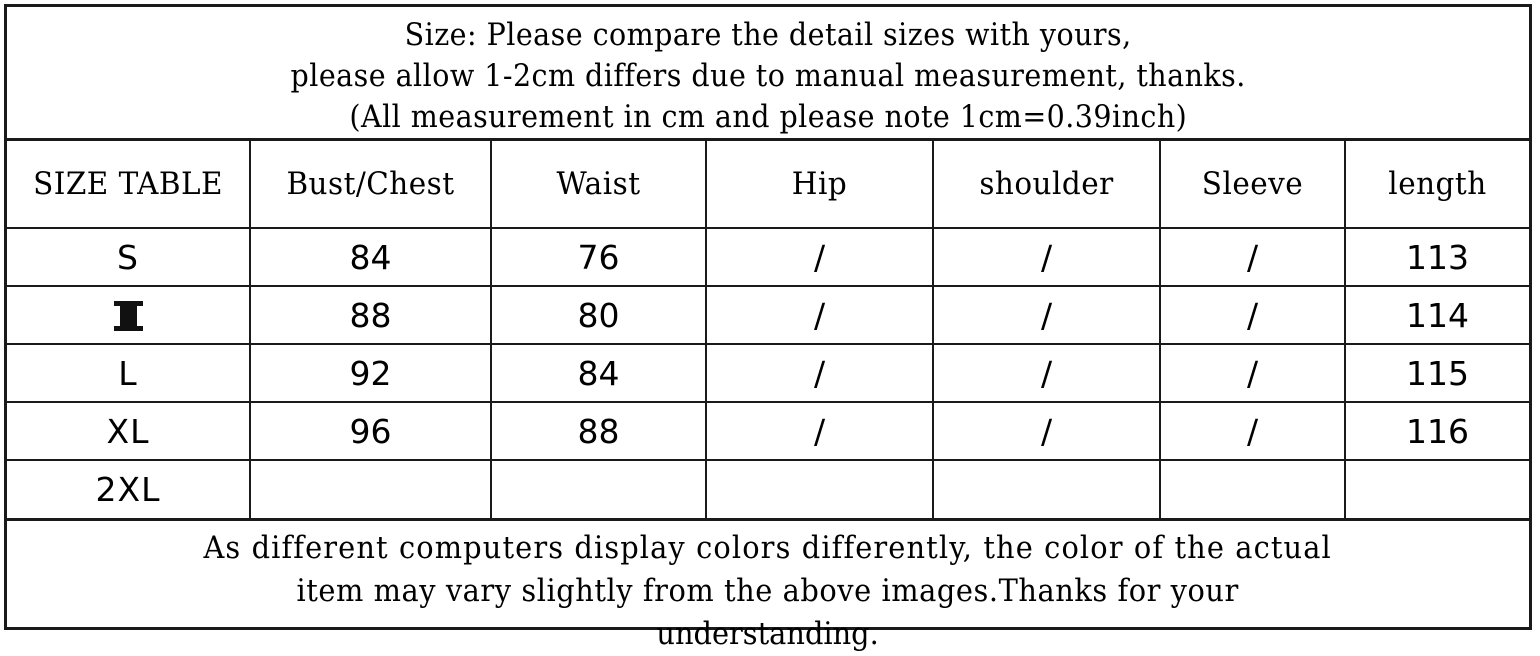 This screenshot has width=1540, height=656. What do you see at coordinates (1437, 373) in the screenshot?
I see `cell-length: 115` at bounding box center [1437, 373].